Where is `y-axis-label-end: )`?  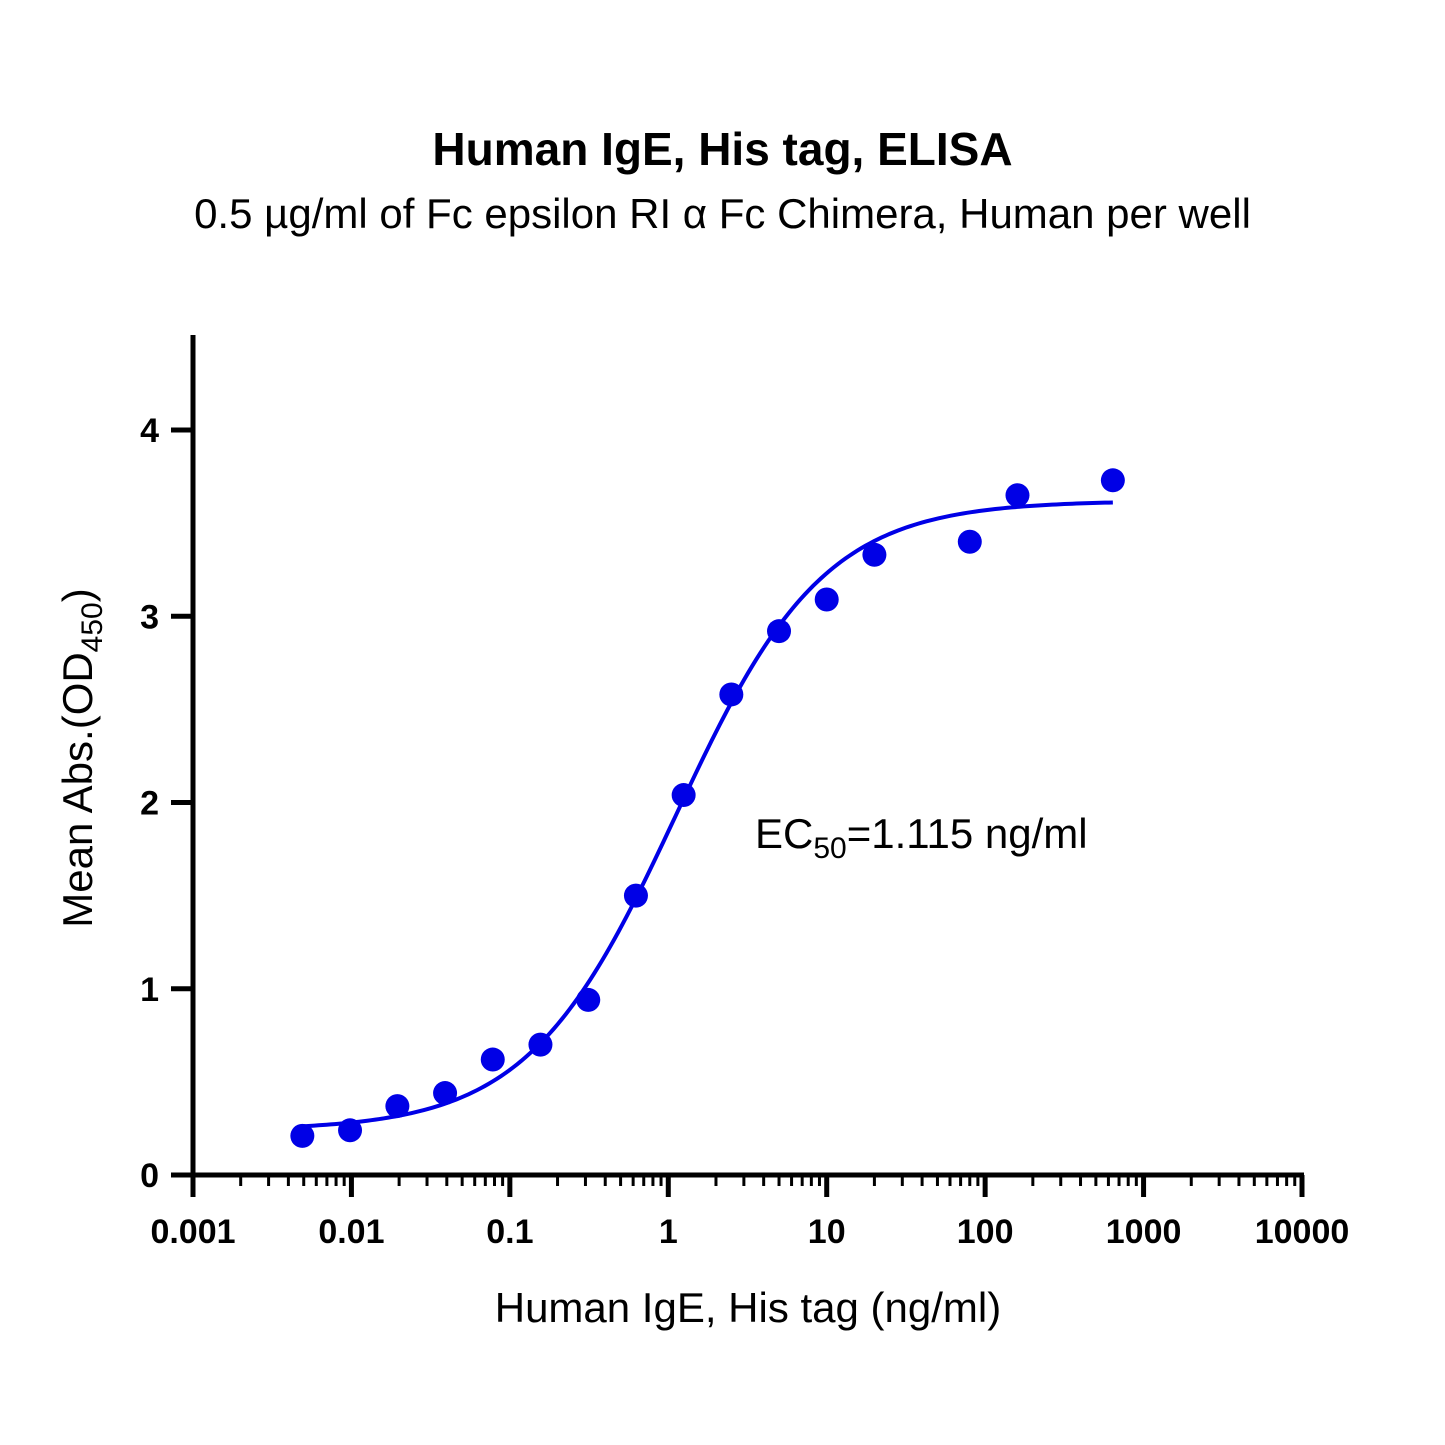
y-axis-label-end: ) is located at coordinates (77, 595).